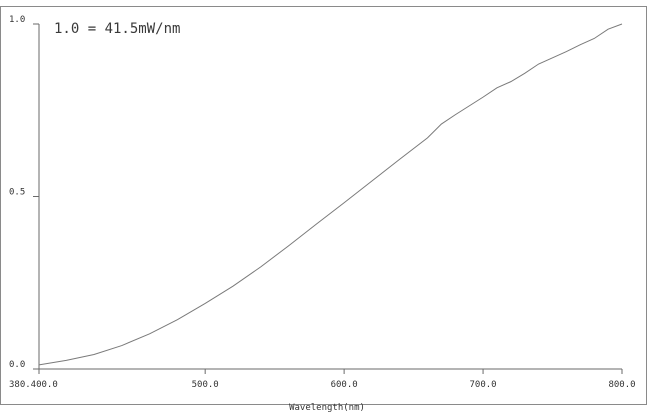 The width and height of the screenshot is (648, 413). Describe the element at coordinates (17, 20) in the screenshot. I see `y-tick-label: 1.0` at that location.